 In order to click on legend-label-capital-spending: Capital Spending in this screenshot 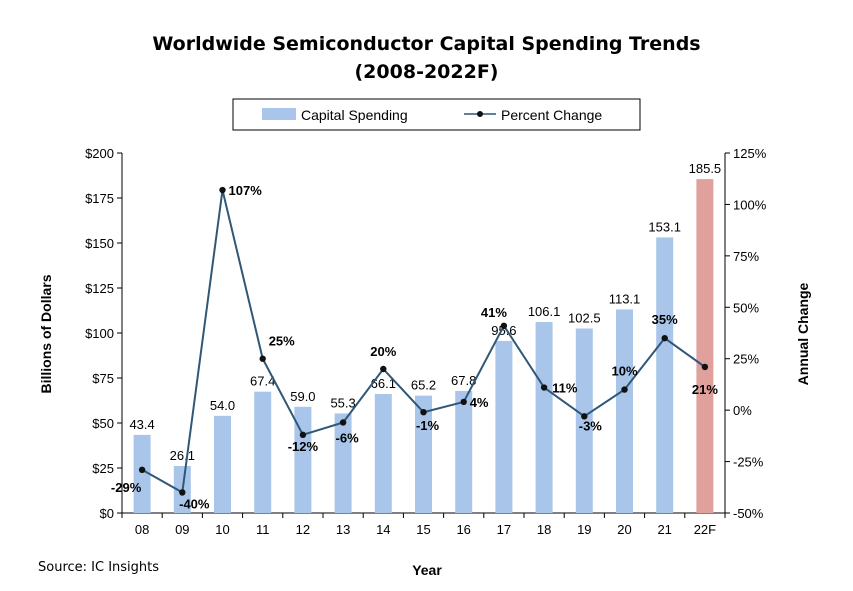, I will do `click(354, 115)`.